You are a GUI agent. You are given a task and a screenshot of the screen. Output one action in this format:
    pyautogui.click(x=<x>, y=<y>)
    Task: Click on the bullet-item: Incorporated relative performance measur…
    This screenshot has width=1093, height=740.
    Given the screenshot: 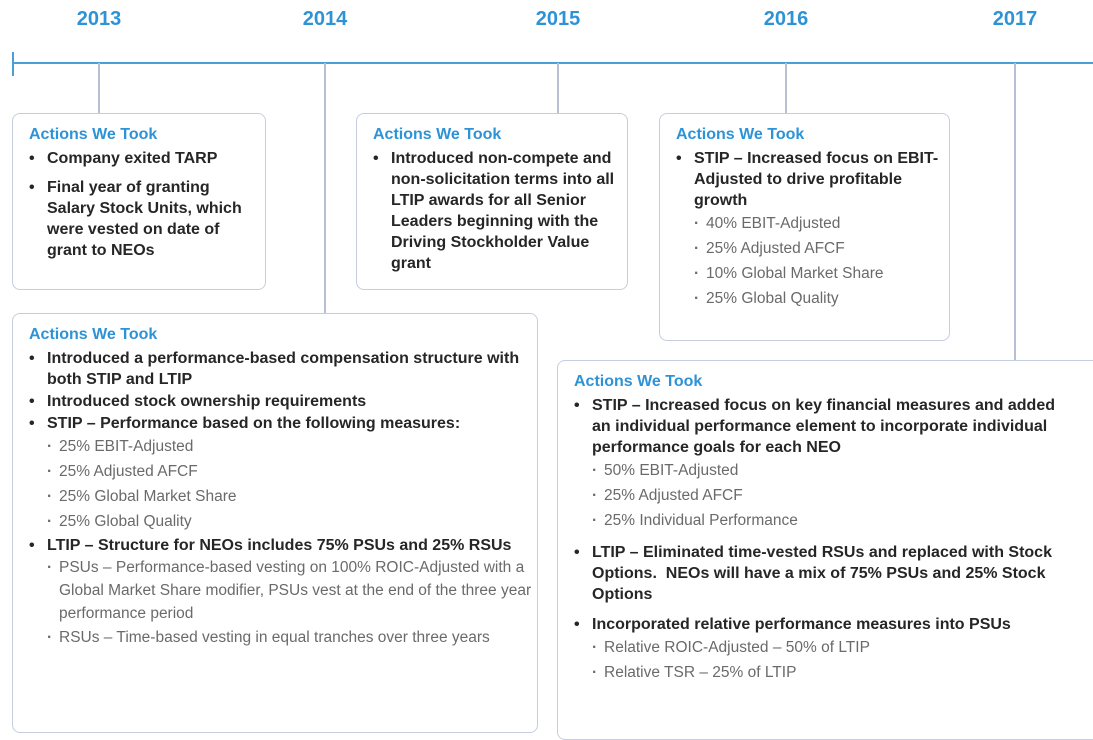 What is the action you would take?
    pyautogui.click(x=825, y=624)
    